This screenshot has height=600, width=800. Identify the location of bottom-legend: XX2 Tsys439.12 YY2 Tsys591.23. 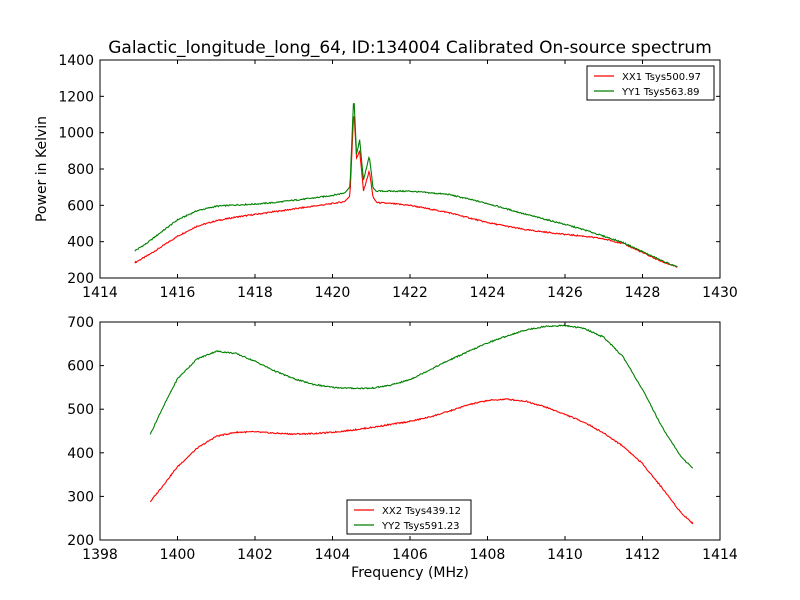
(409, 517).